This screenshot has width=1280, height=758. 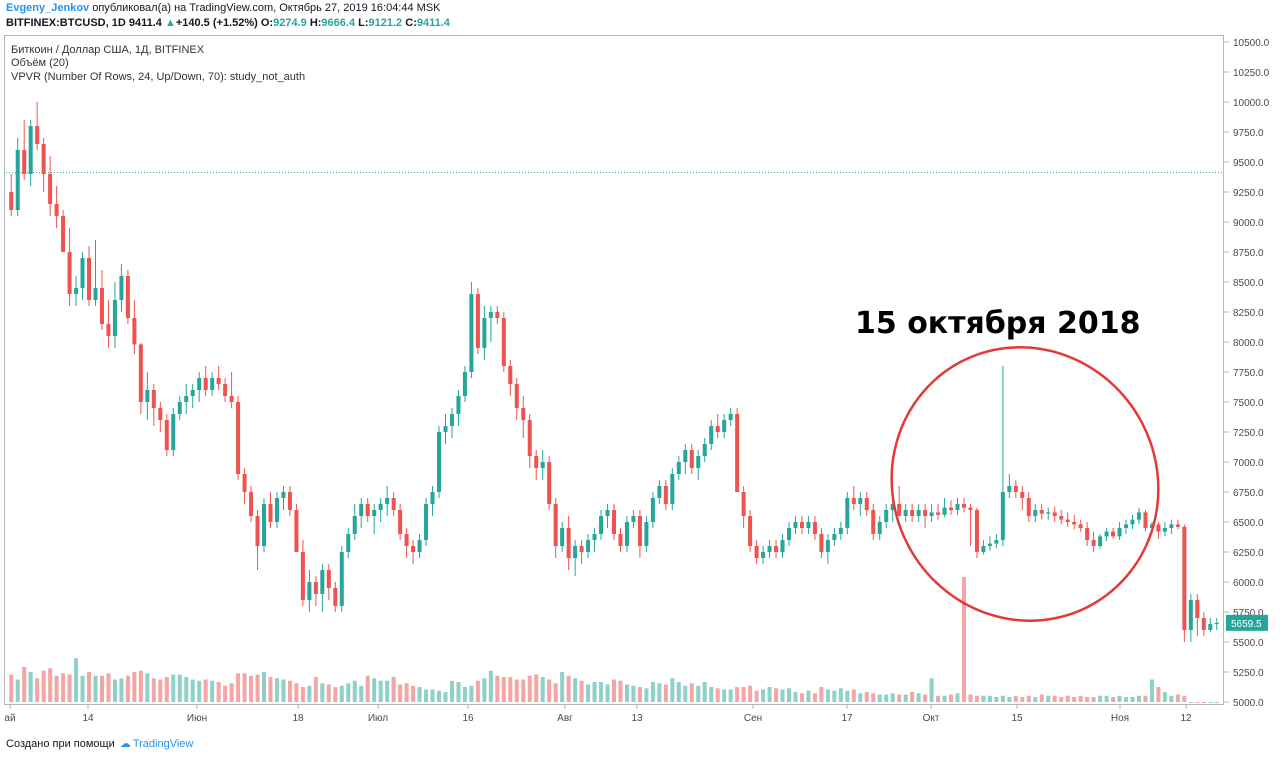 What do you see at coordinates (1251, 103) in the screenshot?
I see `y-tick-label: 10000.0` at bounding box center [1251, 103].